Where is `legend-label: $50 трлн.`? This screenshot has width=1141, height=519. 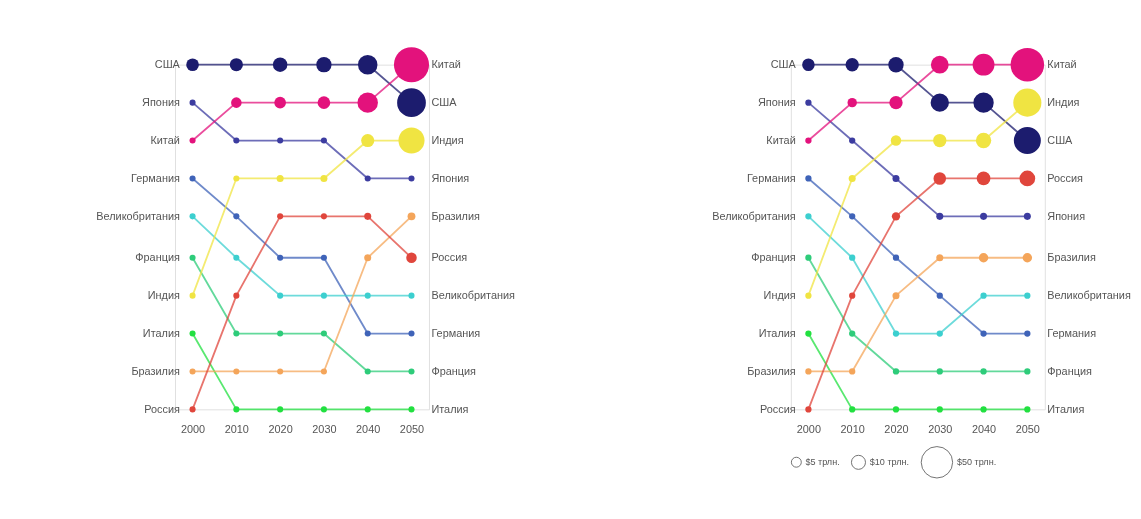
legend-label: $50 трлн. is located at coordinates (976, 462).